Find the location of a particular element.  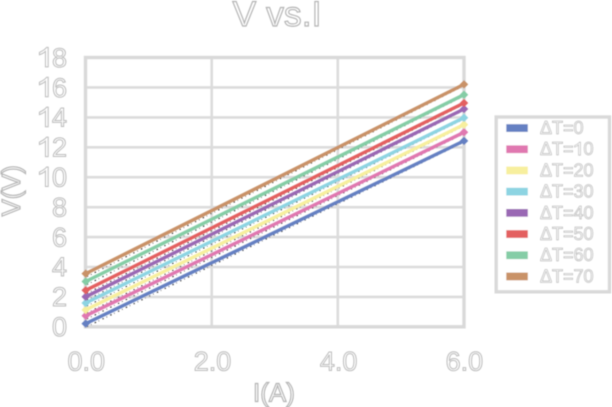

svg-text: ΔT=60 is located at coordinates (567, 255).